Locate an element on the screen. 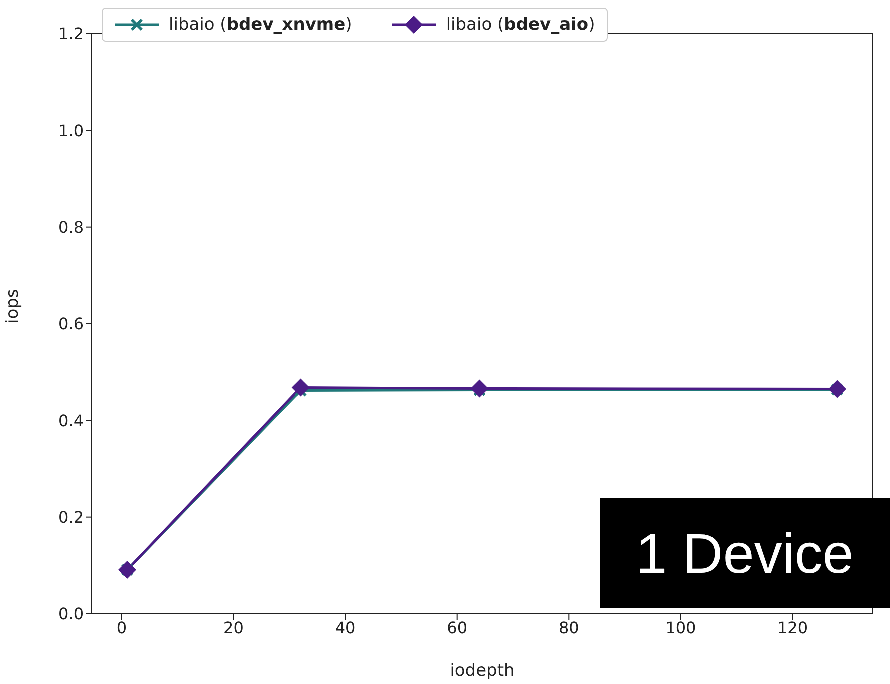  y-tick-label: 0.0 is located at coordinates (71, 614).